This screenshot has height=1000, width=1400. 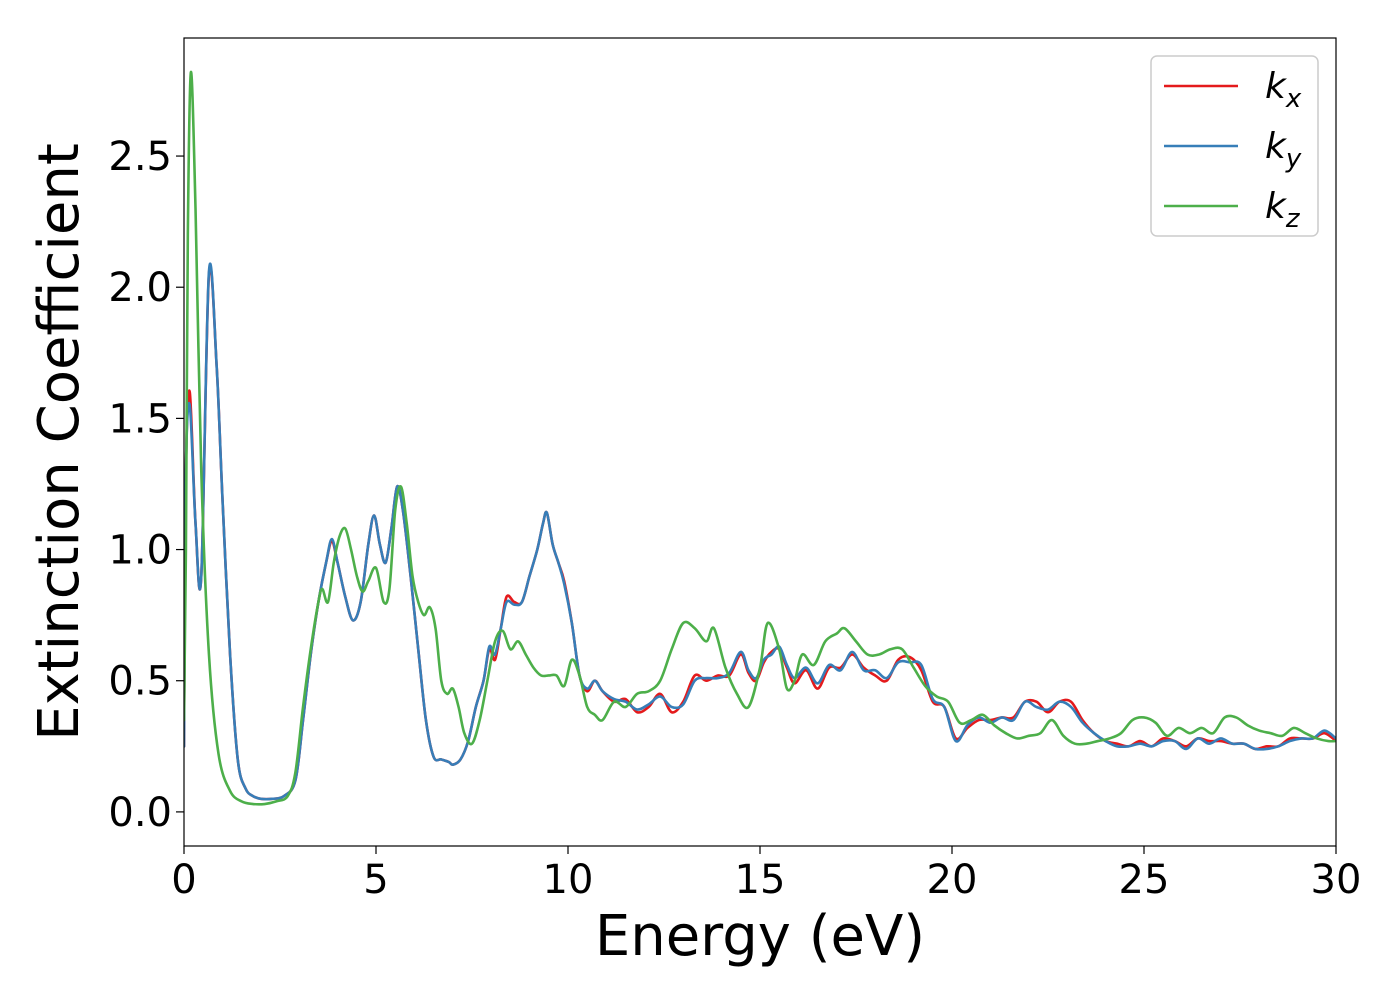 What do you see at coordinates (183, 880) in the screenshot?
I see `x-tick-label: 0` at bounding box center [183, 880].